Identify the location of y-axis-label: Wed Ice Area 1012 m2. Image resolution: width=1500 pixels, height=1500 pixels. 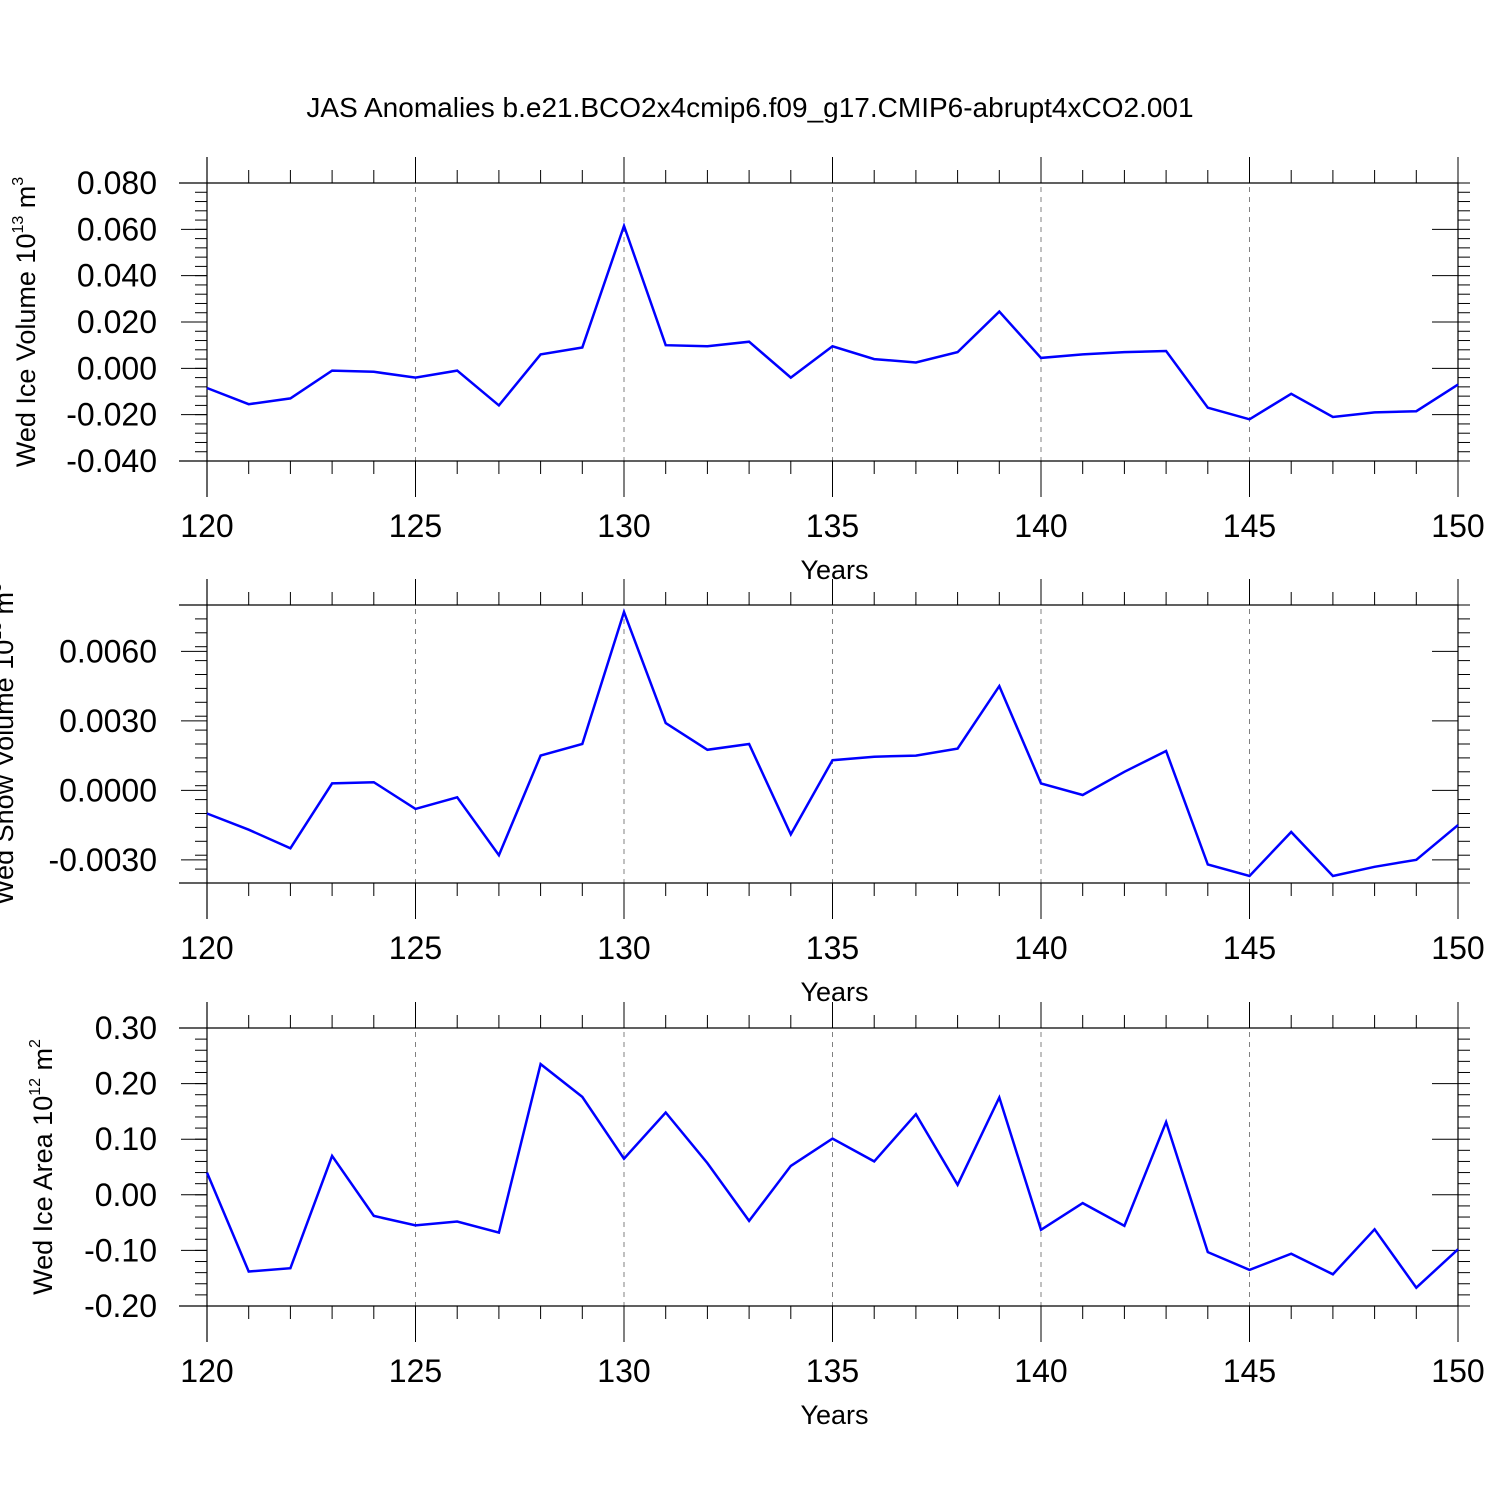
(42, 1167).